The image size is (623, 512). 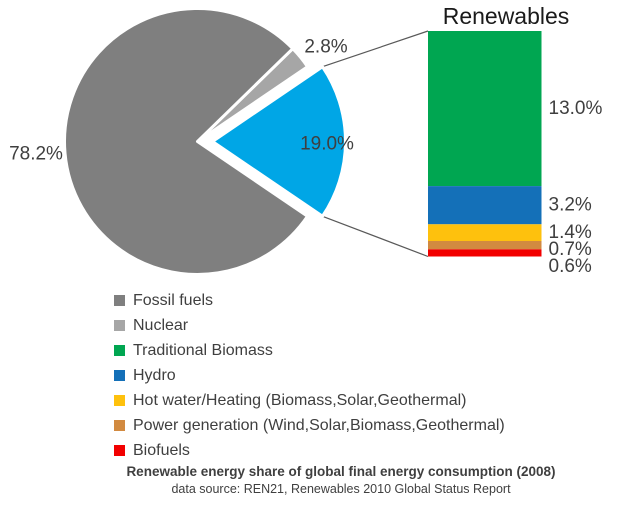 I want to click on bar-segment-biofuels, so click(x=485, y=253).